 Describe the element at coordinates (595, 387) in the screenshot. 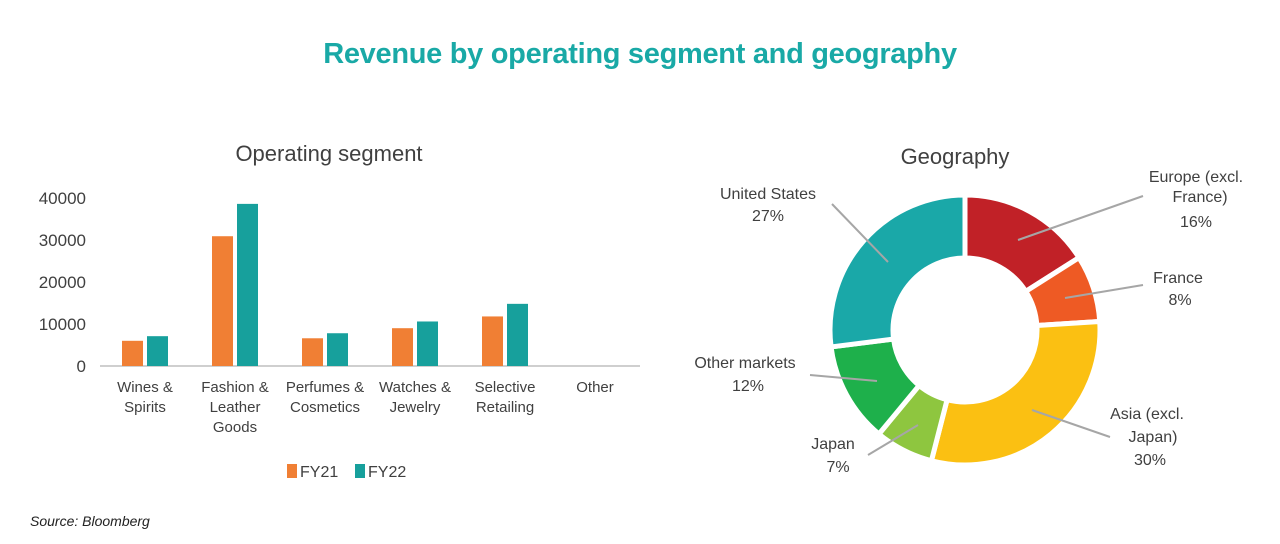

I see `x-tick-label: Other` at that location.